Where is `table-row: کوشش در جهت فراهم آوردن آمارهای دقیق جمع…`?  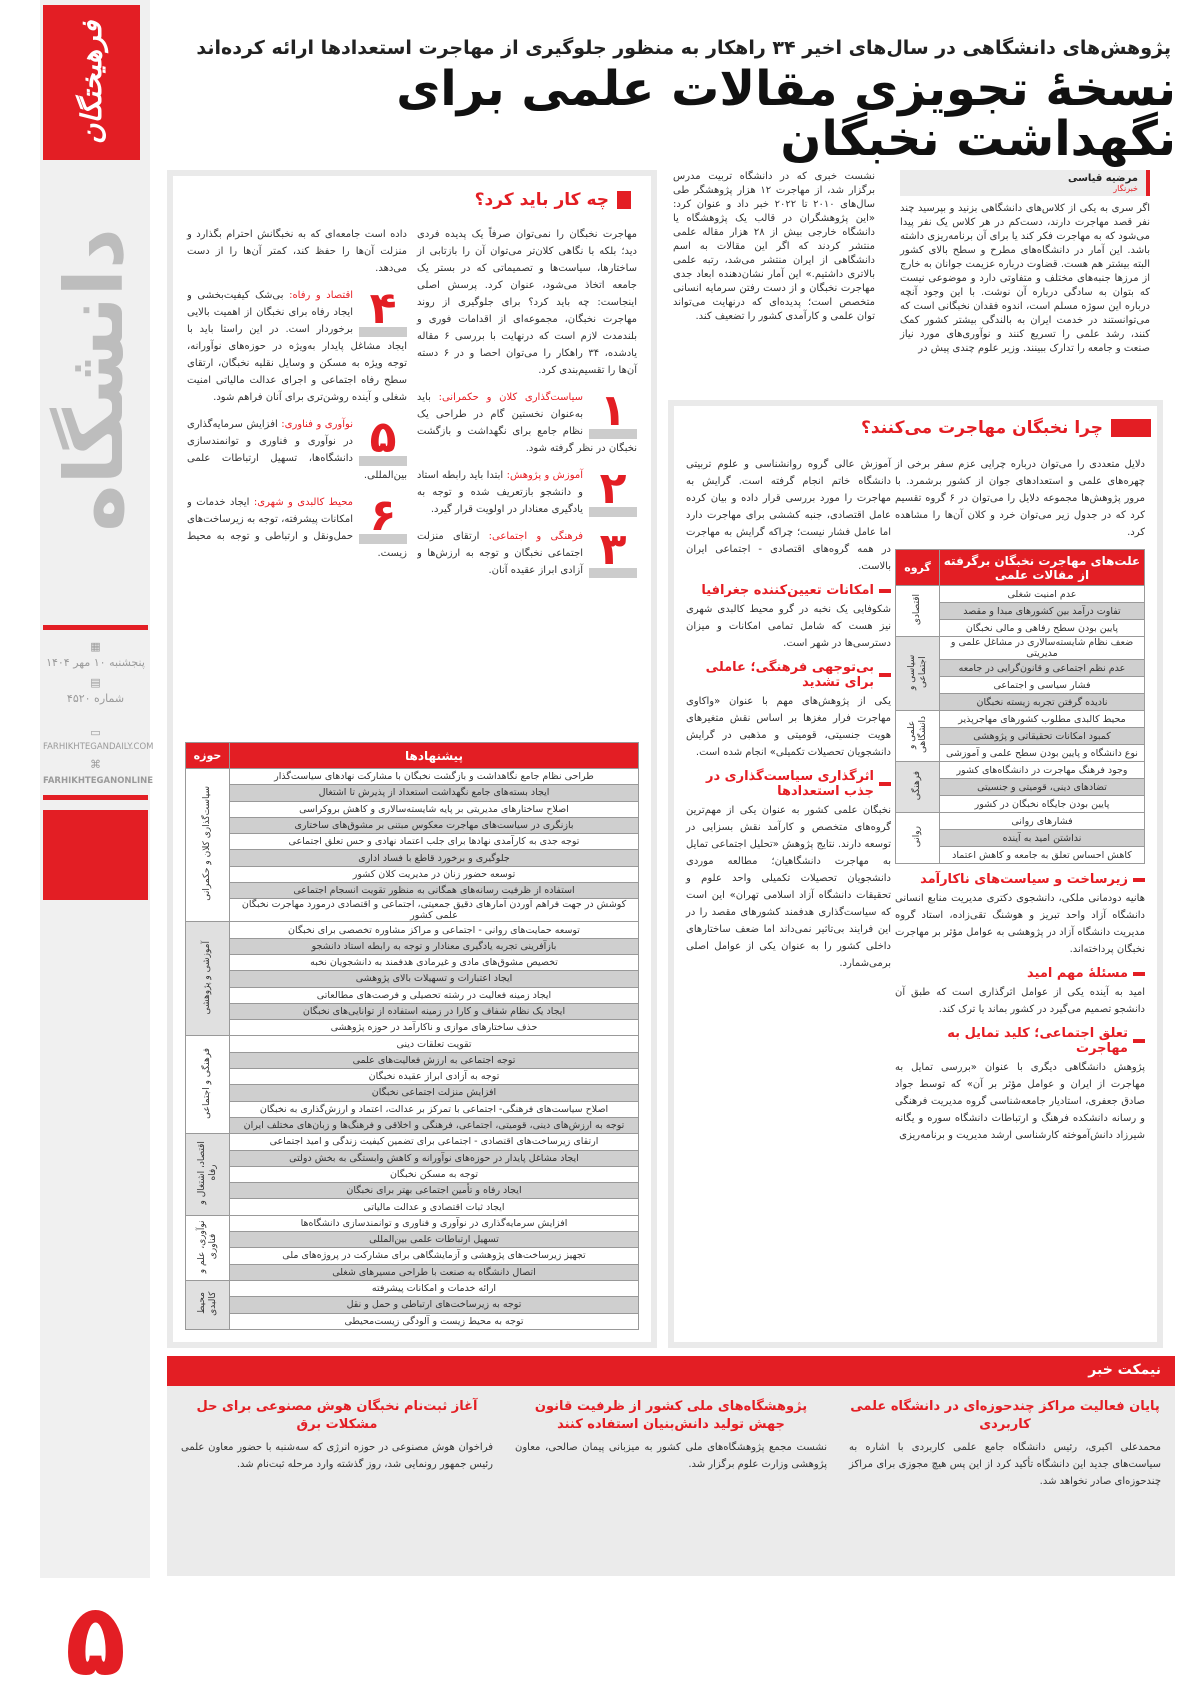
table-row: کوشش در جهت فراهم آوردن آمارهای دقیق جمع… is located at coordinates (412, 910).